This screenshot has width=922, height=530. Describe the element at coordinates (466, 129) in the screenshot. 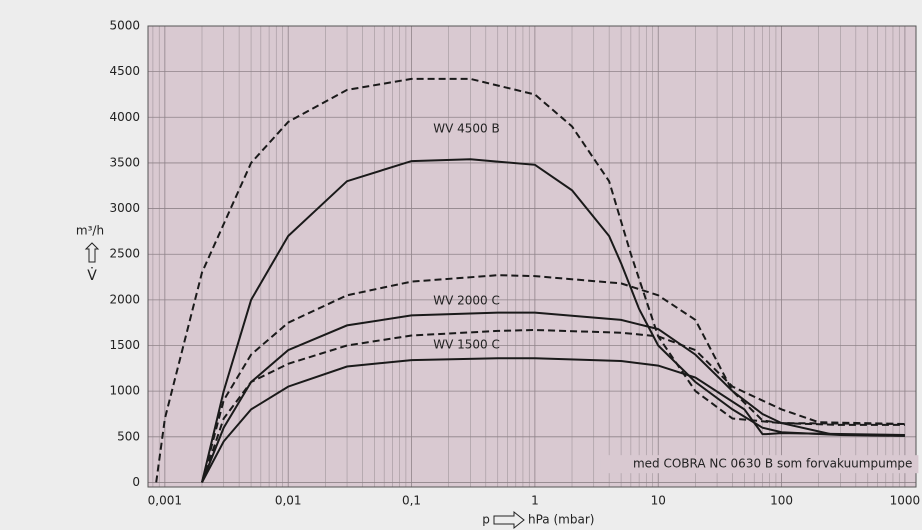

I see `annotation: WV 4500 B` at that location.